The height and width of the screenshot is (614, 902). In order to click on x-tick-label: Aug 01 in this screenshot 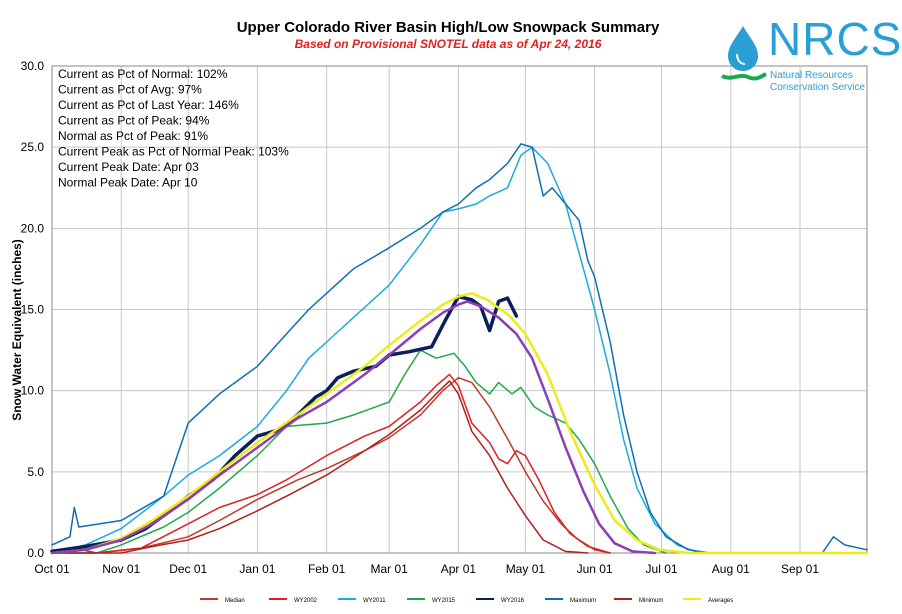, I will do `click(731, 569)`.